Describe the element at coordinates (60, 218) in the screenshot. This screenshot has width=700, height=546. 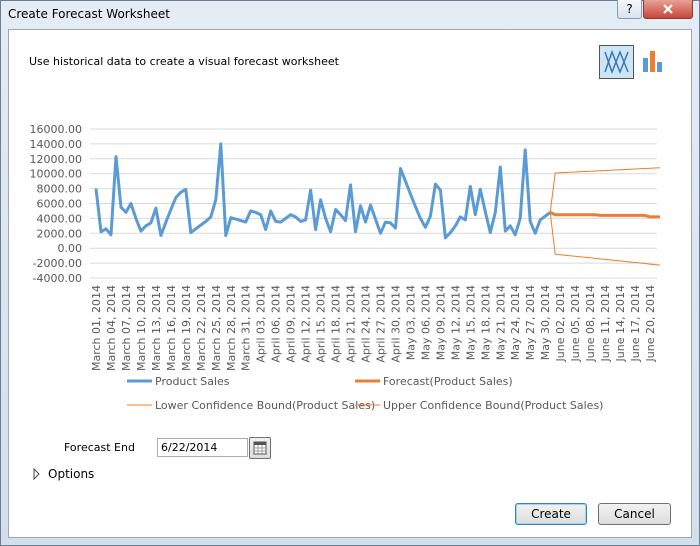
I see `y-tick-label: 4000.00` at that location.